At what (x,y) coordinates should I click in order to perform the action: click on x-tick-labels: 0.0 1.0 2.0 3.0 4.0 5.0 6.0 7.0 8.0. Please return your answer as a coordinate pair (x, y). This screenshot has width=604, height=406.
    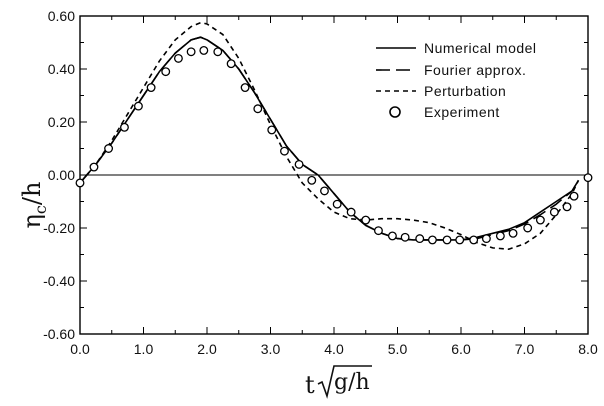
    Looking at the image, I should click on (334, 349).